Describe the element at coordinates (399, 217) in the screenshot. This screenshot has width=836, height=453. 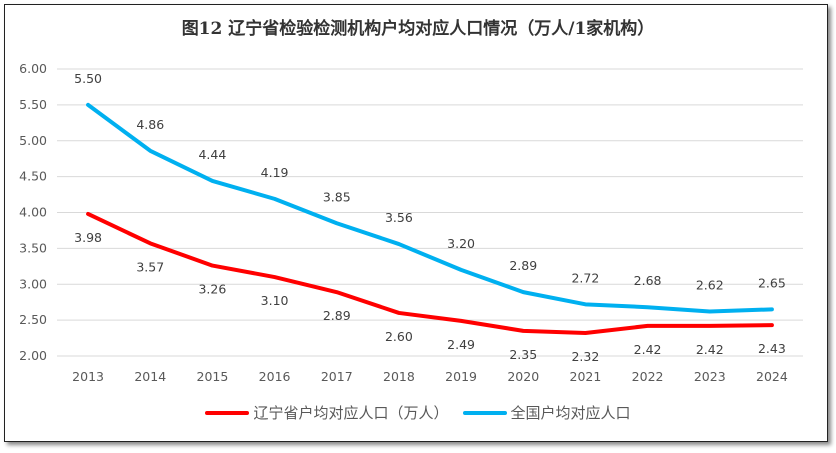
I see `data-label: 3.56` at that location.